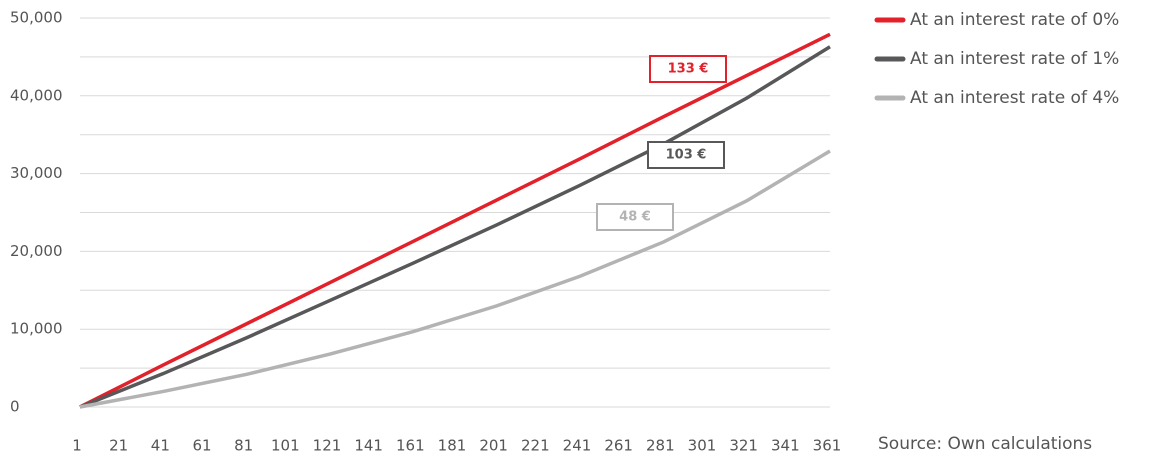 Image resolution: width=1168 pixels, height=460 pixels. What do you see at coordinates (985, 444) in the screenshot?
I see `source-note: Source: Own calculations` at bounding box center [985, 444].